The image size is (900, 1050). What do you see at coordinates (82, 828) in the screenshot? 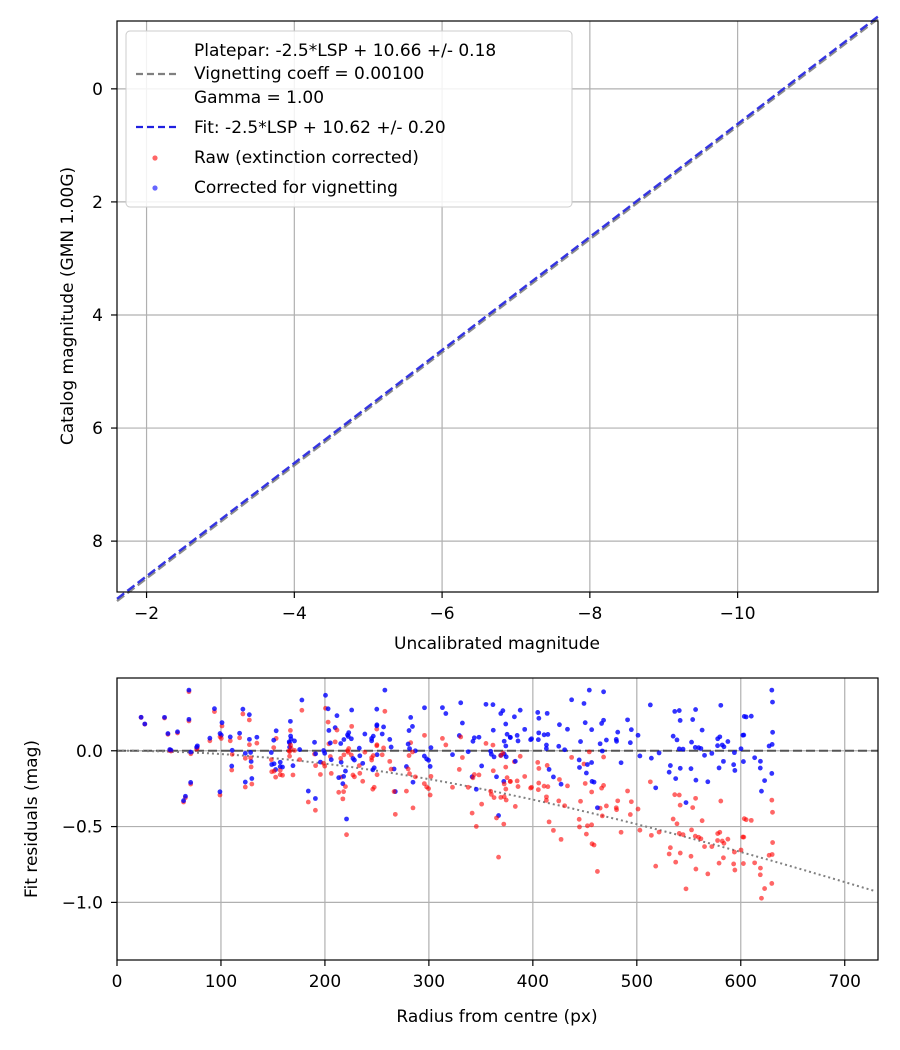
I see `bottom-y-tick-label: −0.5` at bounding box center [82, 828].